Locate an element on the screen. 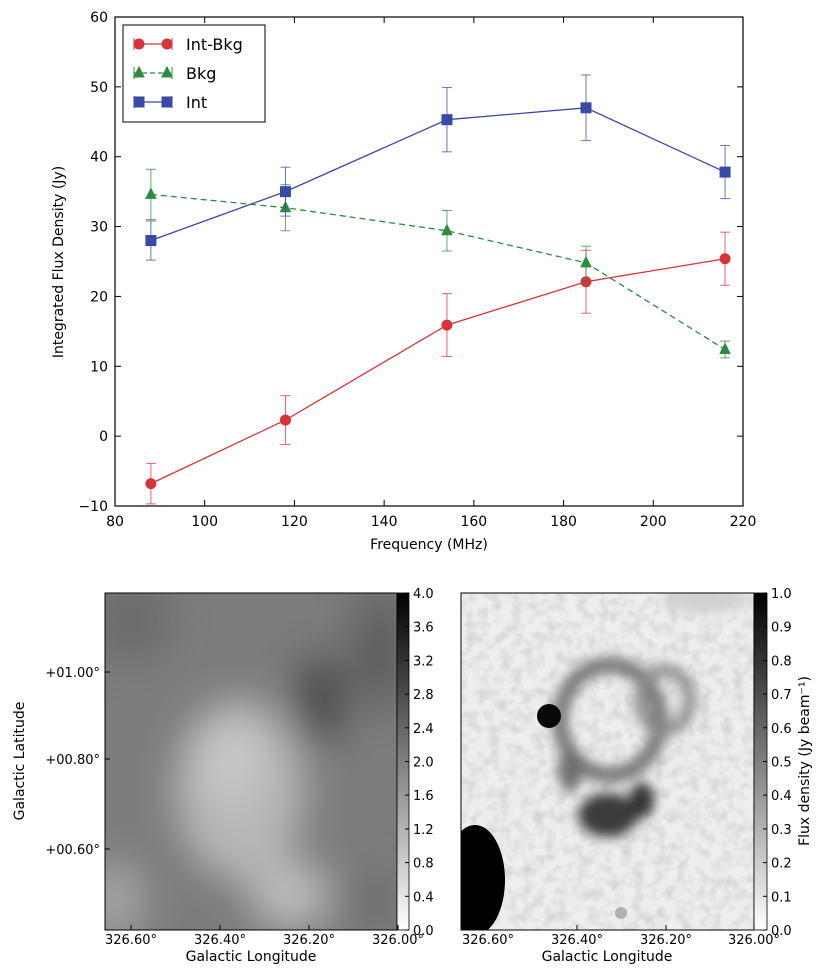  y-tick-label: −10 is located at coordinates (93, 507).